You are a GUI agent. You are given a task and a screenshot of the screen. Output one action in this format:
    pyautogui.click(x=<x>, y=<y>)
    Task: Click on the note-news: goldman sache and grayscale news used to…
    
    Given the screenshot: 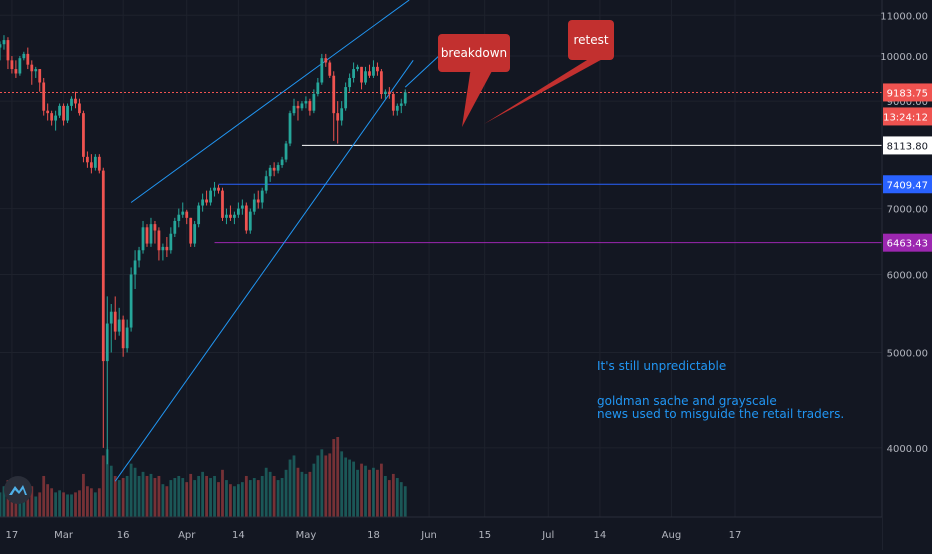 What is the action you would take?
    pyautogui.click(x=721, y=407)
    